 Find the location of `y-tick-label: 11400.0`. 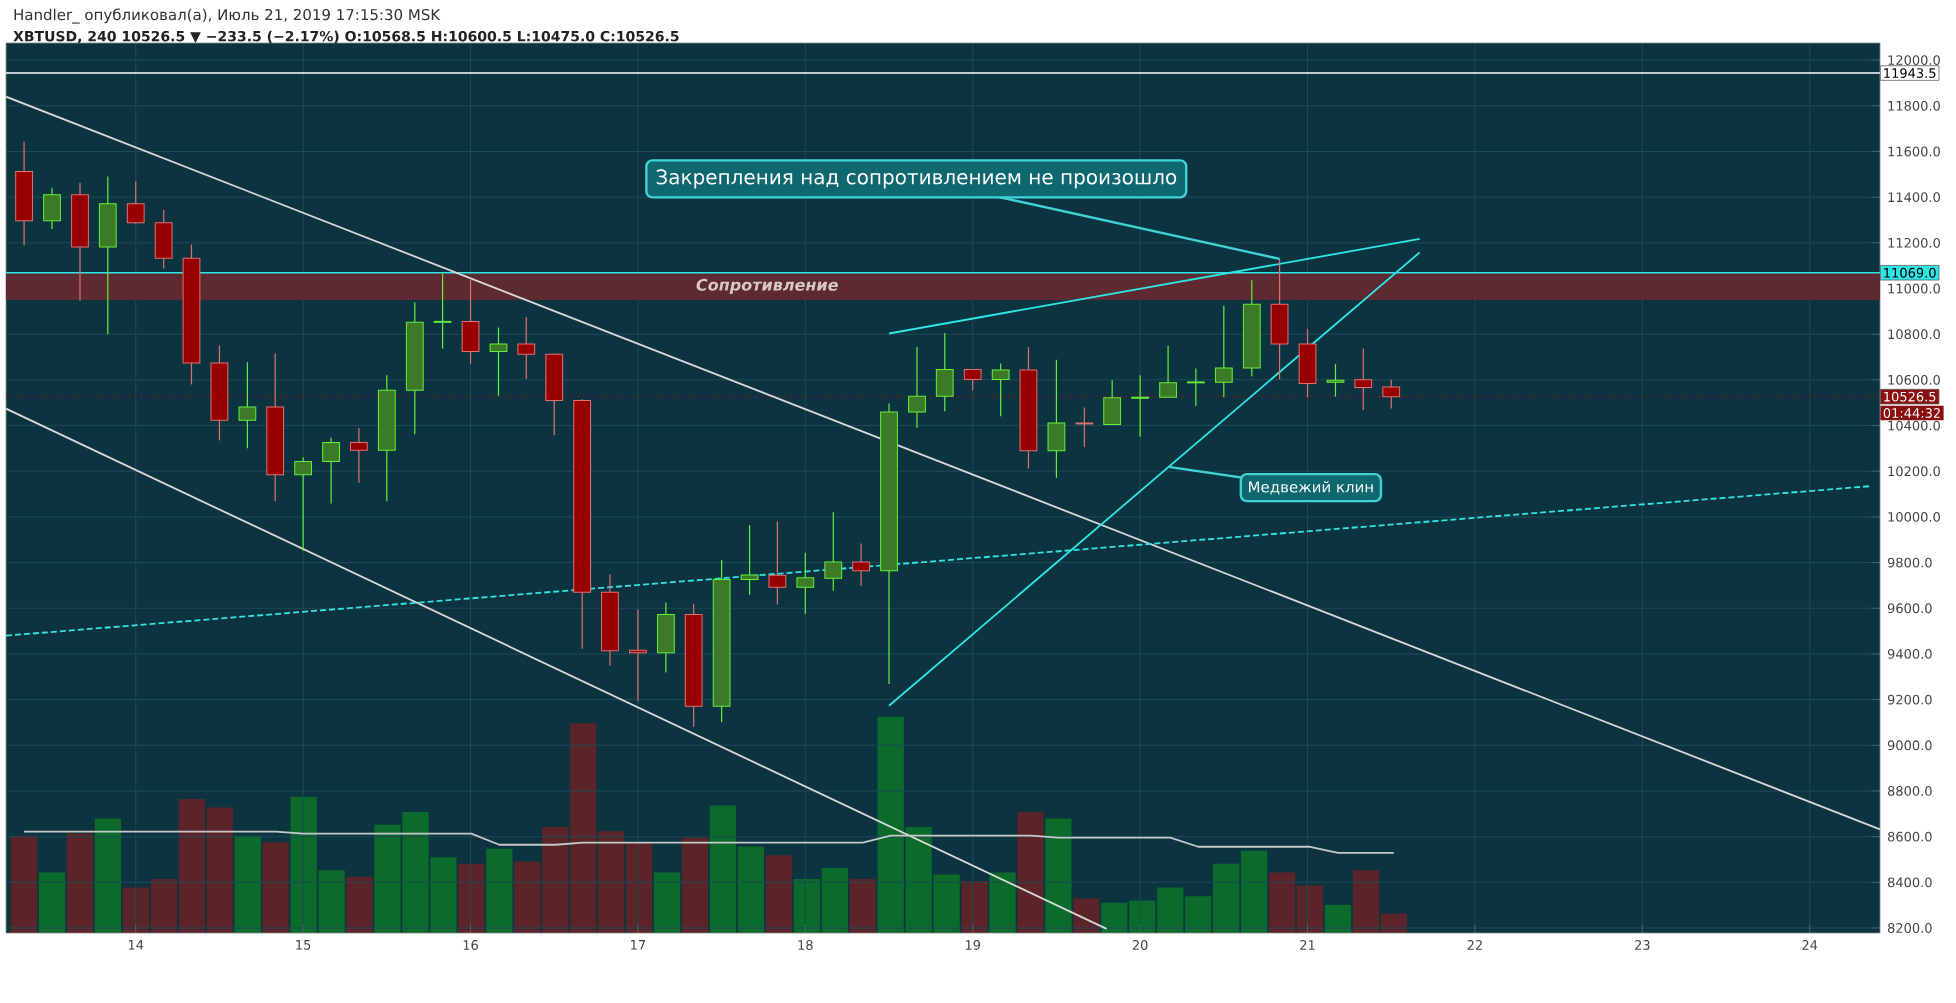

y-tick-label: 11400.0 is located at coordinates (1914, 197).